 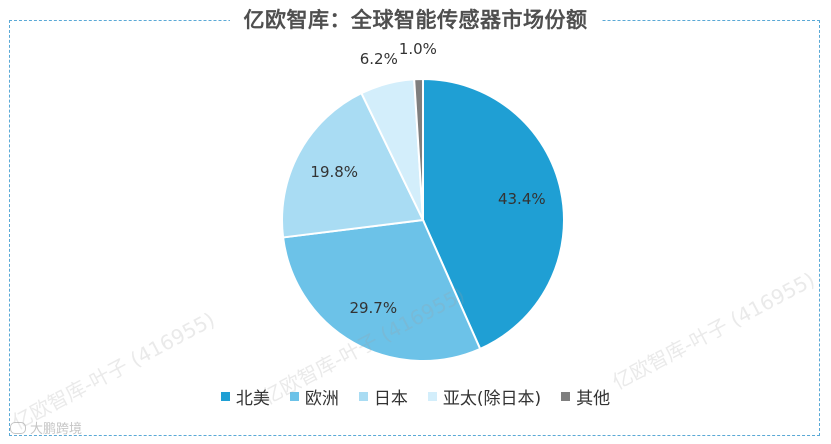 I want to click on legend-item-5: 其他, so click(x=585, y=396).